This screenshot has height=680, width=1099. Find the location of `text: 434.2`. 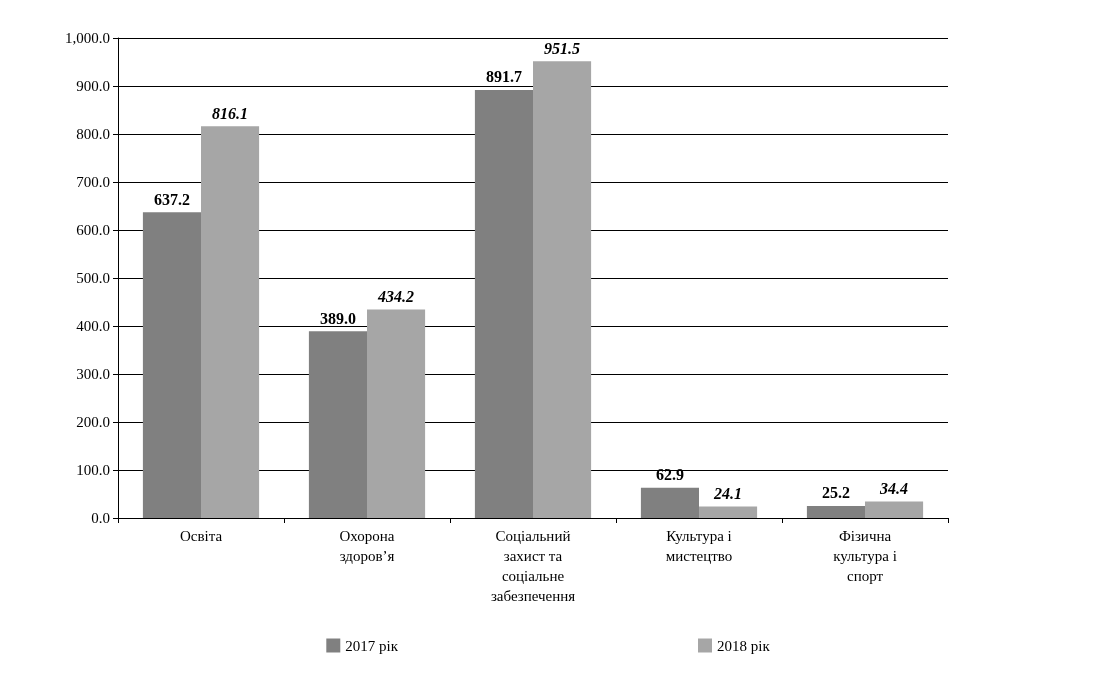

text: 434.2 is located at coordinates (396, 297).